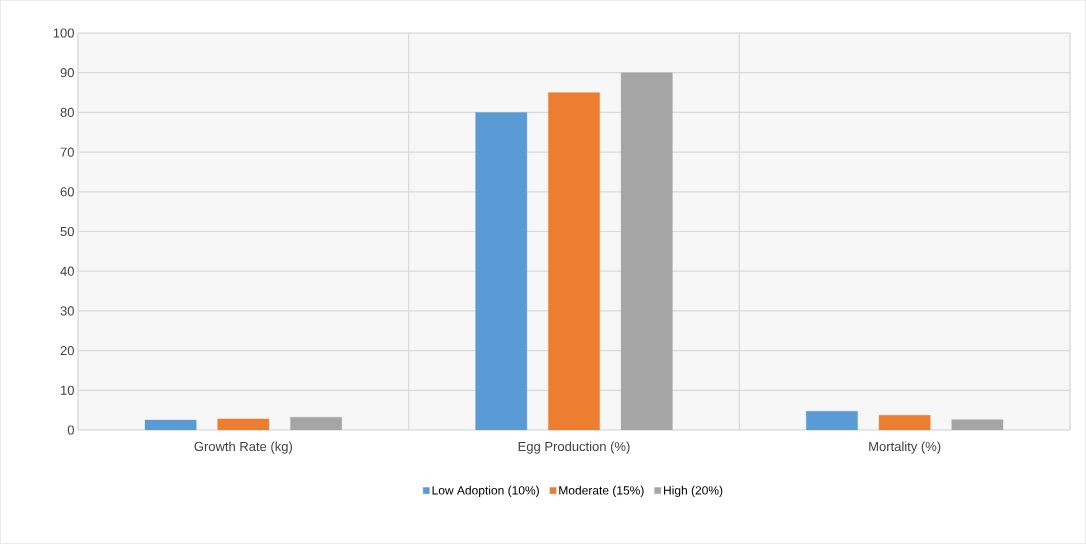  I want to click on y-tick-label: 30, so click(67, 311).